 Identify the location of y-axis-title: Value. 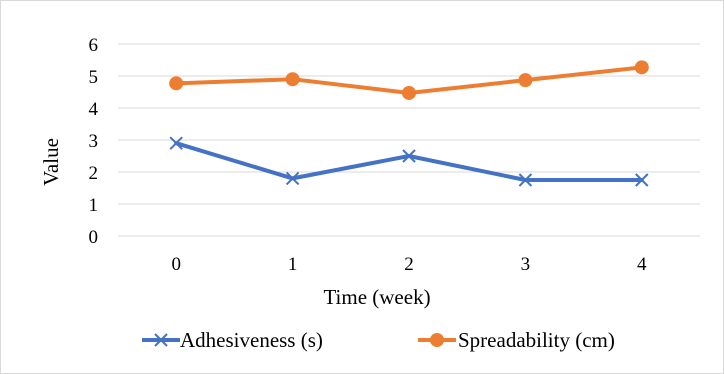
(51, 162).